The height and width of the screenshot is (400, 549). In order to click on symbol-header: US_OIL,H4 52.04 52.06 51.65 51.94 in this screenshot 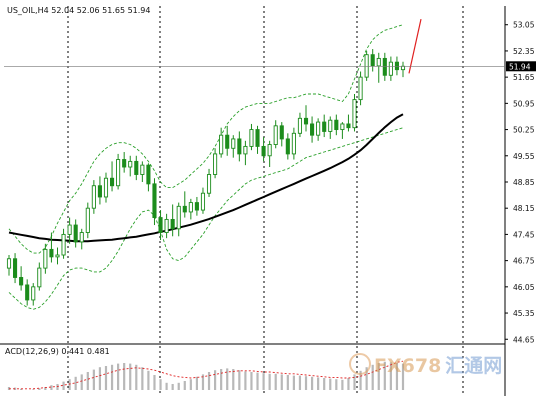, I will do `click(79, 10)`.